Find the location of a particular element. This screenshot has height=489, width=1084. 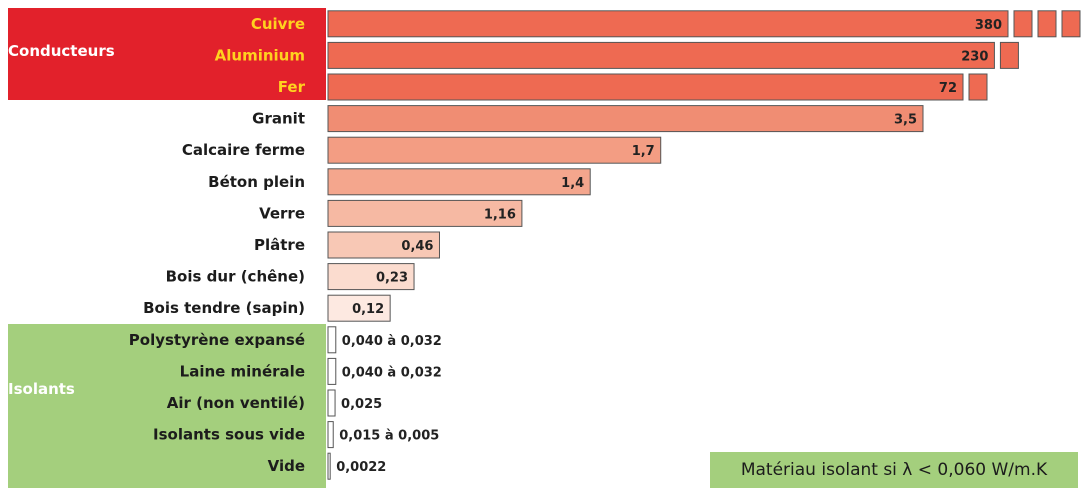

category-label-laine-minerale: Laine minérale is located at coordinates (242, 371).